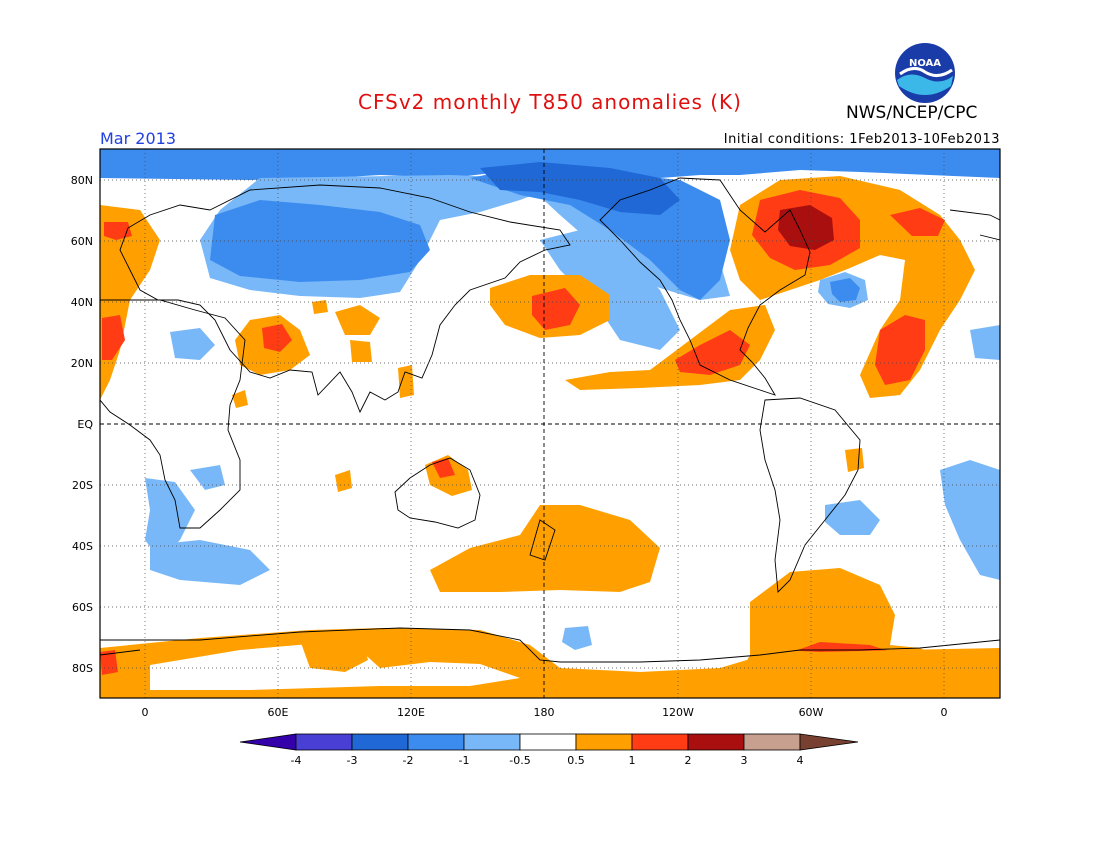  I want to click on lat-label: 20S, so click(82, 485).